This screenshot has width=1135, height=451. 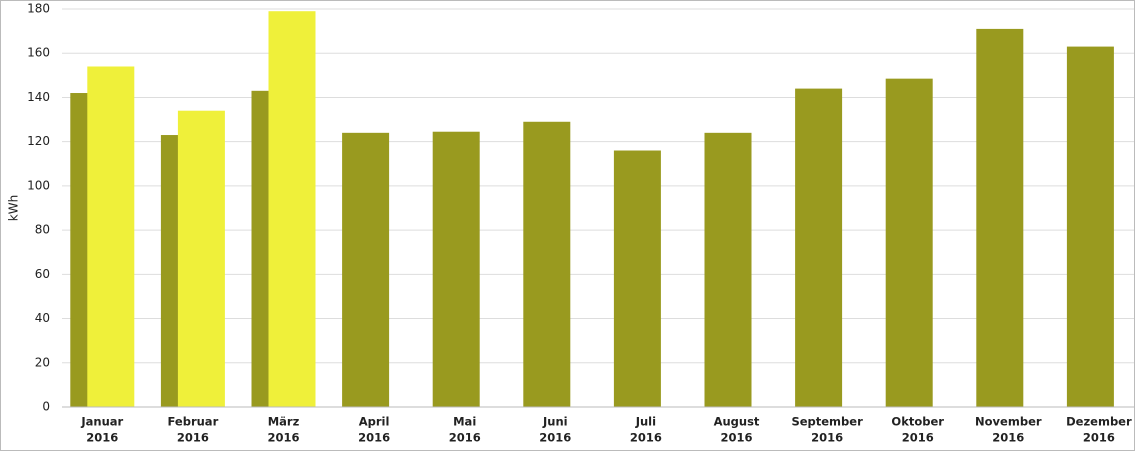 I want to click on x-tick-label: September, so click(x=827, y=422).